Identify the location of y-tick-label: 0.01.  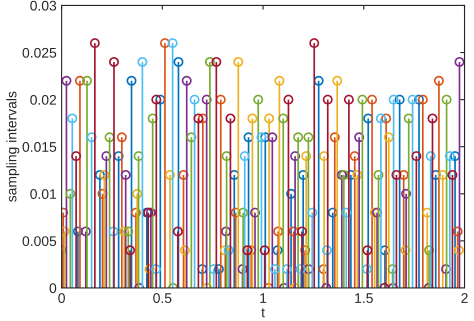
(43, 194).